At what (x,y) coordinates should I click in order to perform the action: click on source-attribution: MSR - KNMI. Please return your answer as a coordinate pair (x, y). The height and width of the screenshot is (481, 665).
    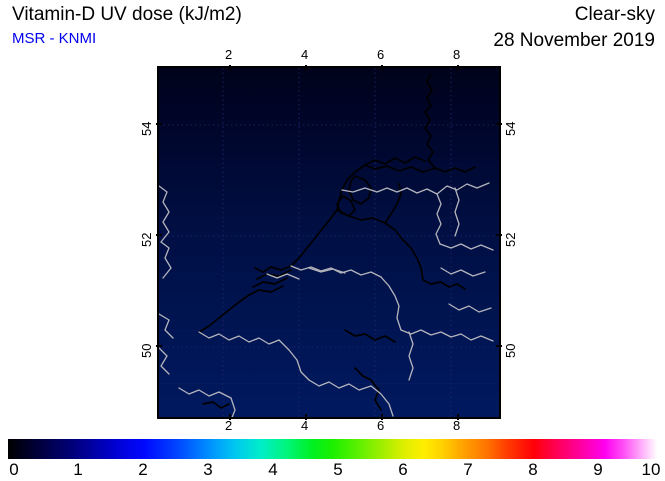
    Looking at the image, I should click on (54, 38).